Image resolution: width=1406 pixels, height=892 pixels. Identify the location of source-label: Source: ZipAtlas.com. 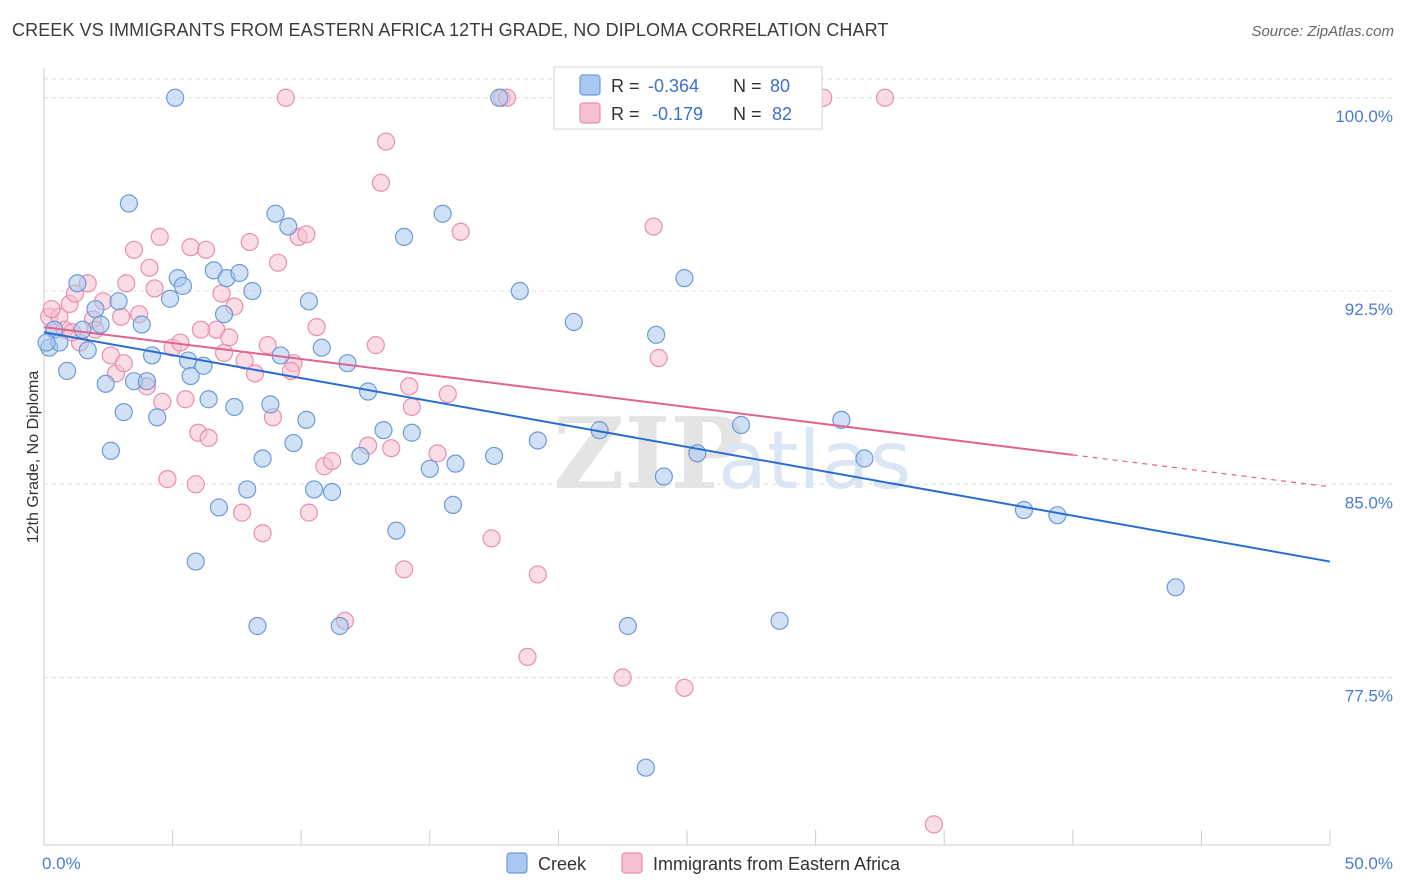
(1322, 31).